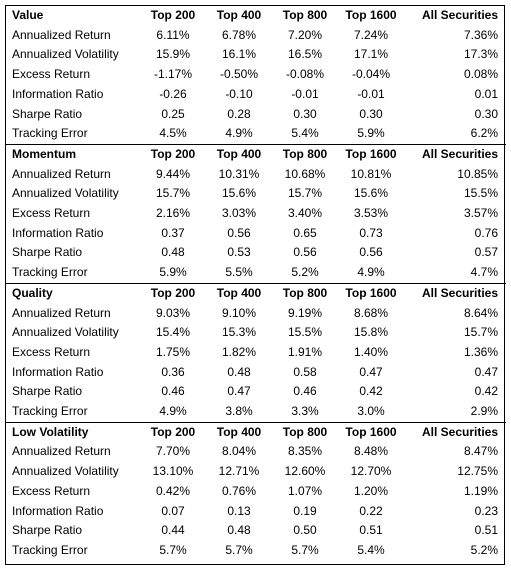 Image resolution: width=511 pixels, height=568 pixels. Describe the element at coordinates (256, 512) in the screenshot. I see `table-row: Information Ratio 0.07 0.13 0.19 0.22 0.23` at that location.